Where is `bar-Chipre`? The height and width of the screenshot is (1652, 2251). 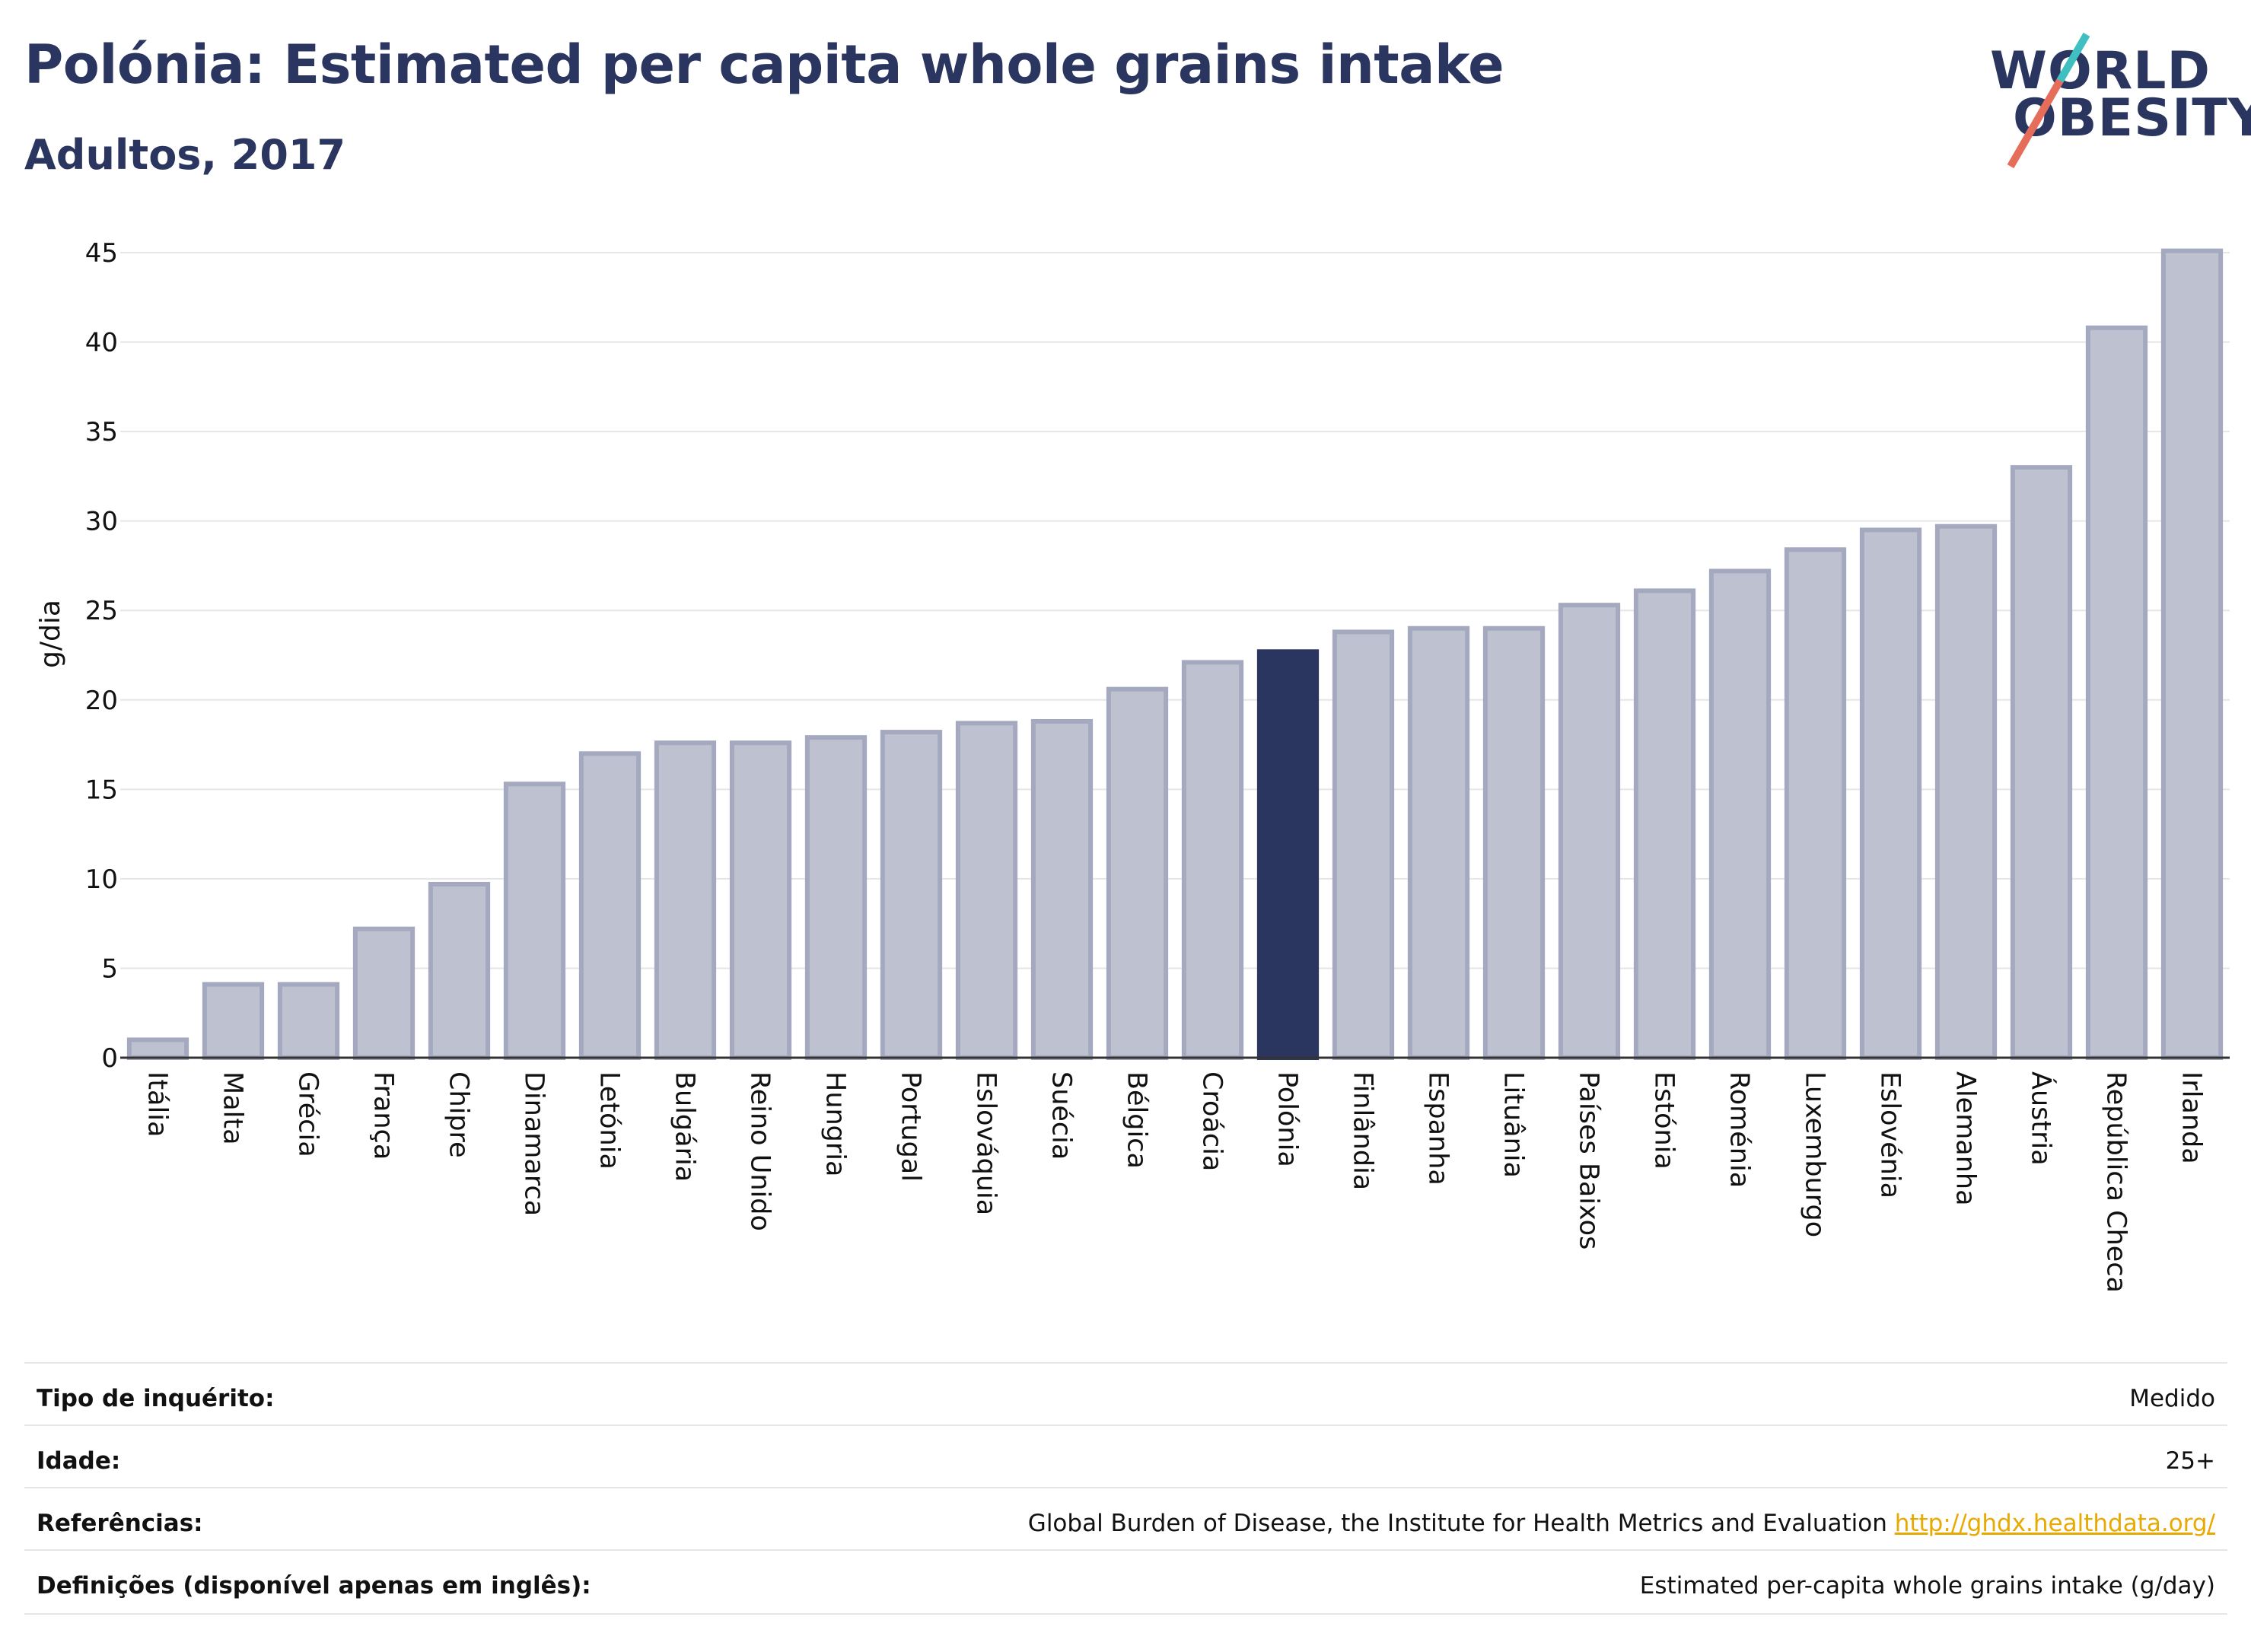
bar-Chipre is located at coordinates (459, 971).